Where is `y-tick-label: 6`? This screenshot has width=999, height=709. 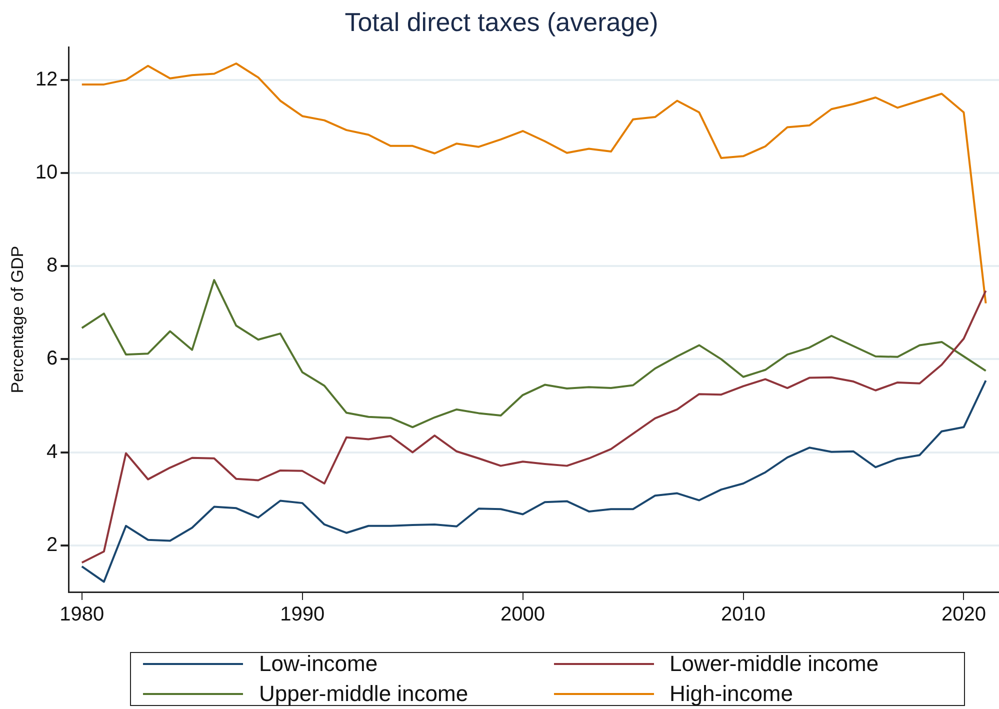
y-tick-label: 6 is located at coordinates (52, 359).